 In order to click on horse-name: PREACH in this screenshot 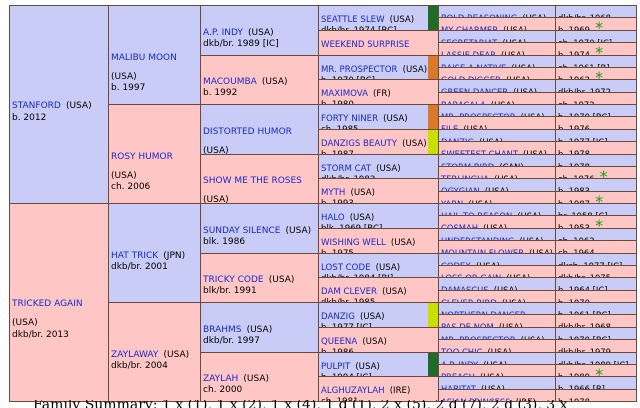, I will do `click(458, 374)`.